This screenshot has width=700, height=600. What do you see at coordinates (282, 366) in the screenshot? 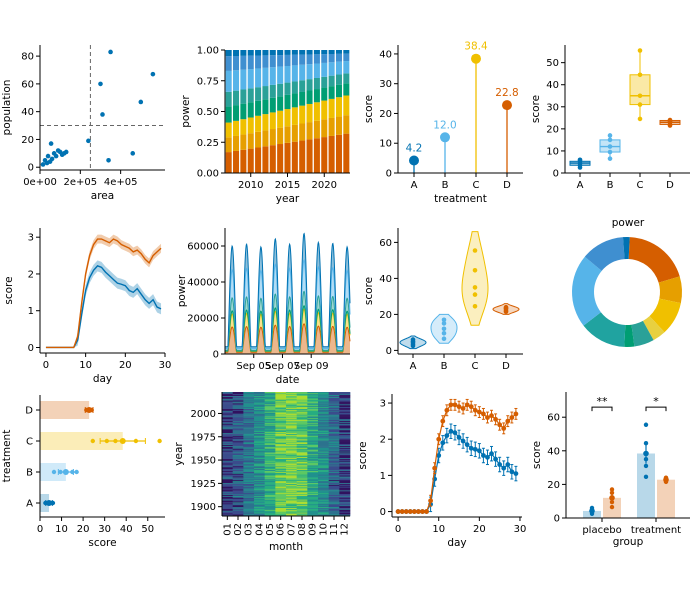
I see `x-tick-label: Sep 07` at bounding box center [282, 366].